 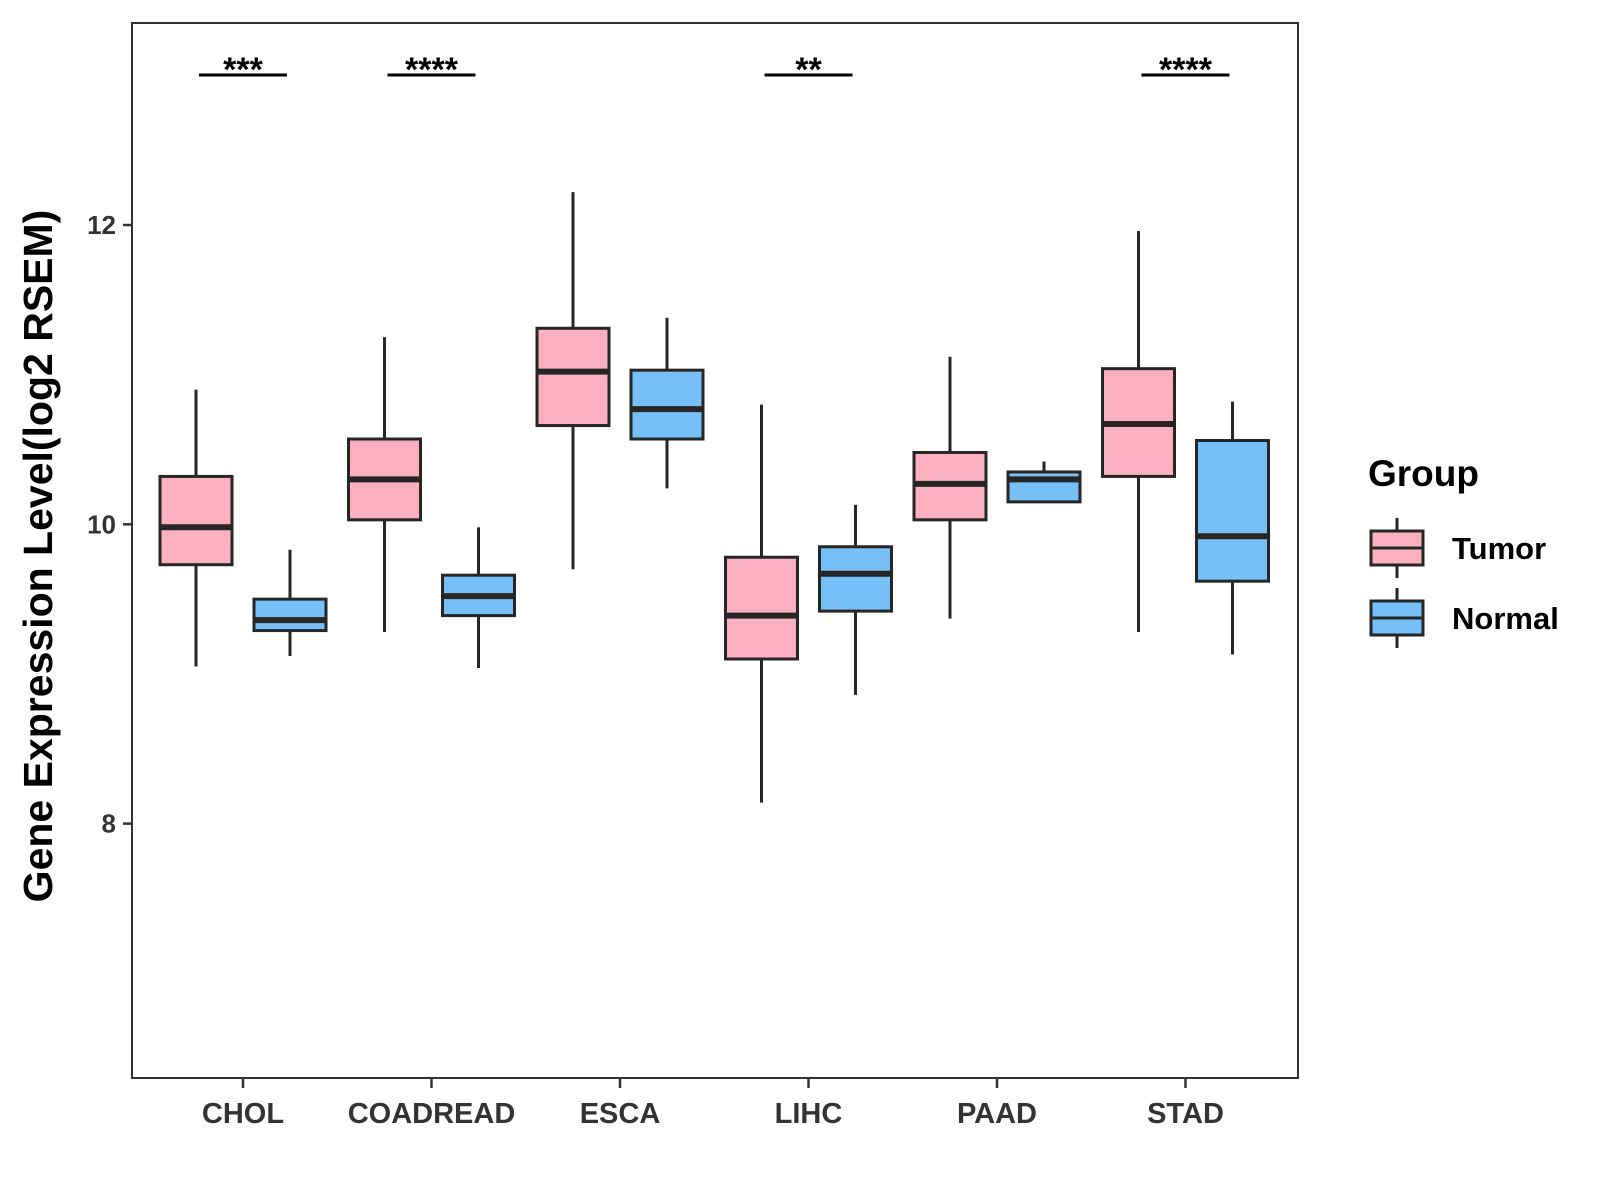 What do you see at coordinates (1499, 548) in the screenshot?
I see `legend-label-tumor: Tumor` at bounding box center [1499, 548].